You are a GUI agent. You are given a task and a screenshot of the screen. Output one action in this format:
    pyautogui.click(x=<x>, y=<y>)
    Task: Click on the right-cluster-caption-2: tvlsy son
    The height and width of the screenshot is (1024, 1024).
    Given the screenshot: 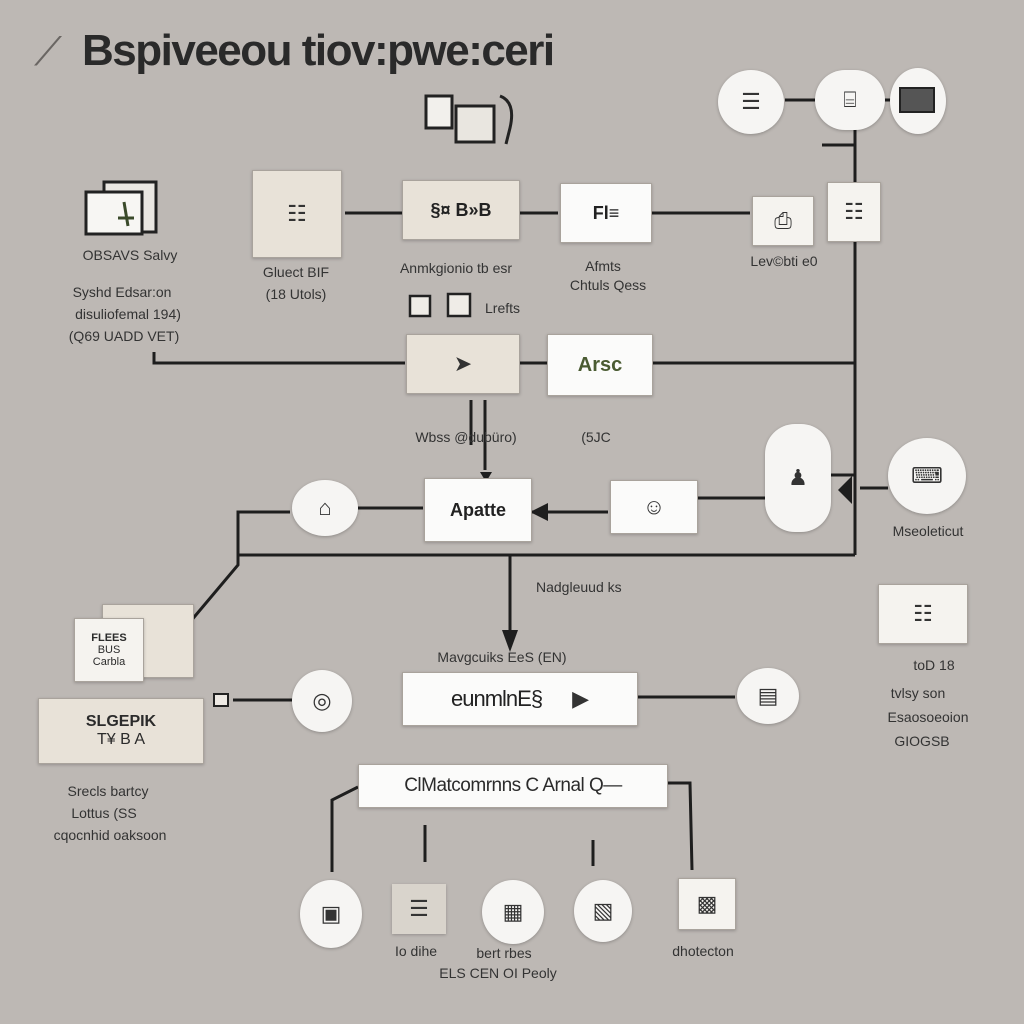 What is the action you would take?
    pyautogui.click(x=918, y=693)
    